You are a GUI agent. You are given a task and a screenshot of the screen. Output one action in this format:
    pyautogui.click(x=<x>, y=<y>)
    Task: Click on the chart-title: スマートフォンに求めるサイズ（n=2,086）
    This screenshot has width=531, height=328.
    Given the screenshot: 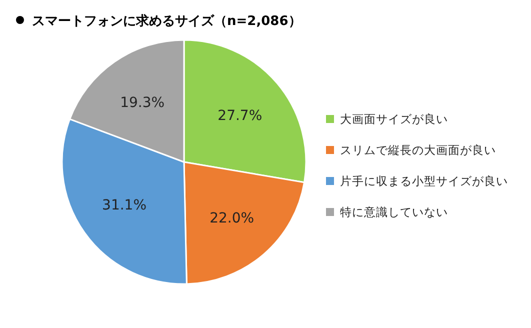 What is the action you would take?
    pyautogui.click(x=167, y=21)
    